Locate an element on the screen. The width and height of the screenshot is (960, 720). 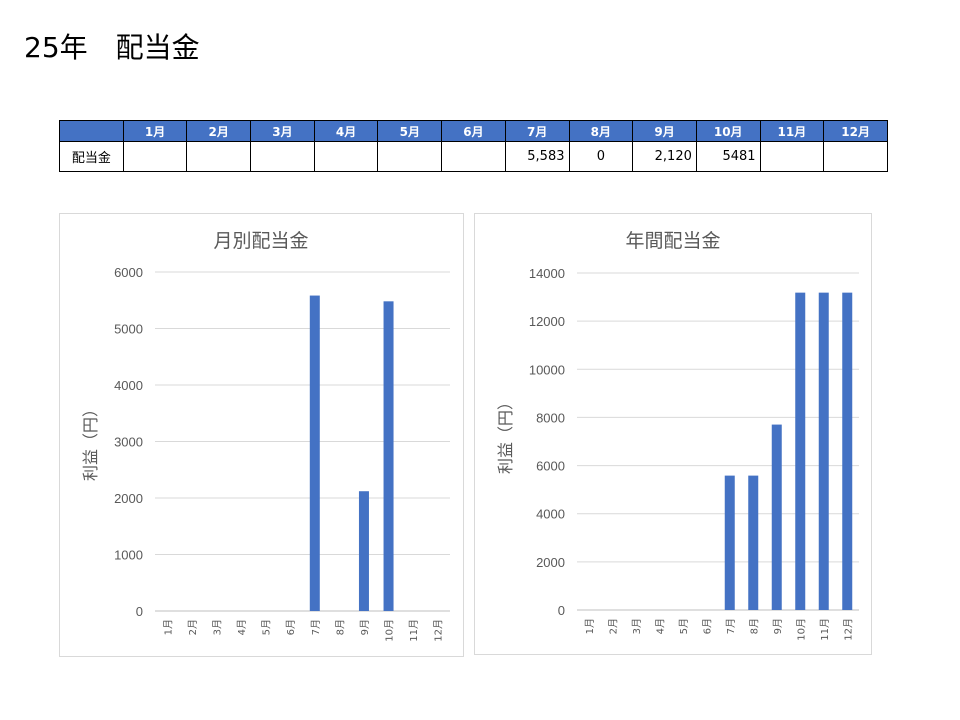
table-cell: 5,583 is located at coordinates (537, 156).